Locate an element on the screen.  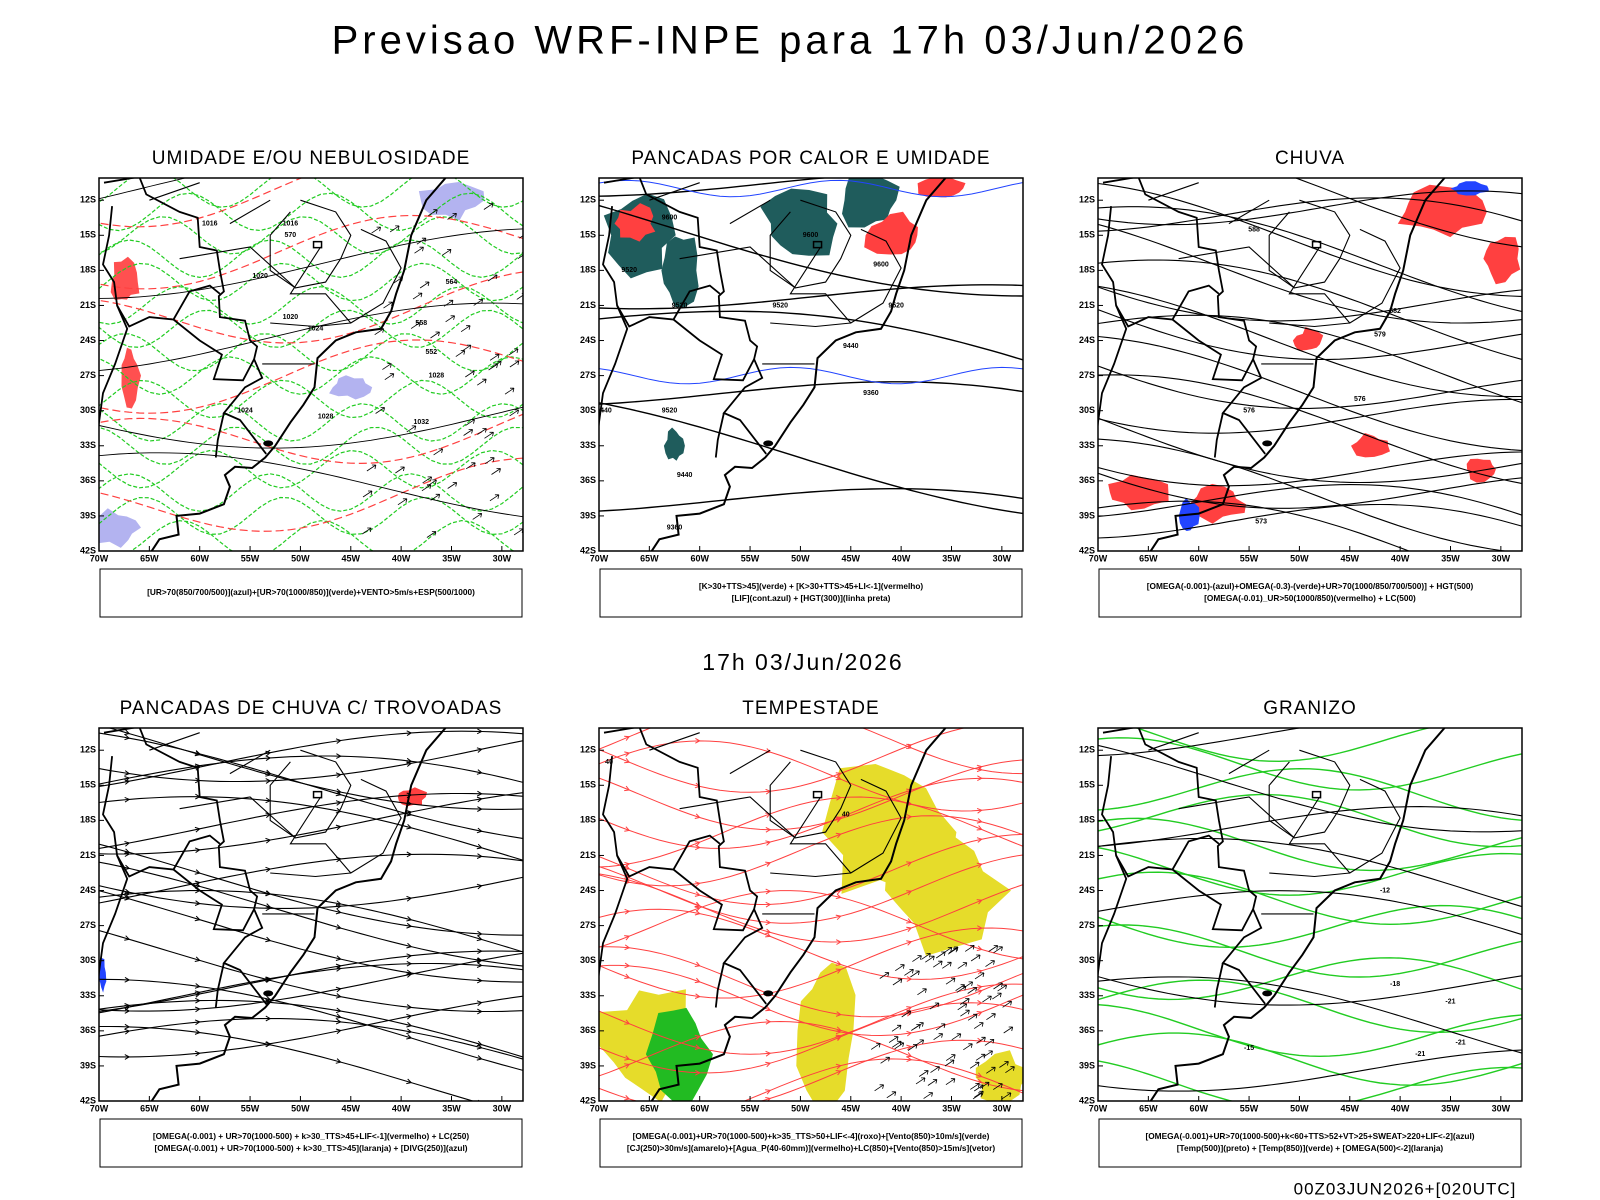
contour-label: 573 is located at coordinates (1261, 522).